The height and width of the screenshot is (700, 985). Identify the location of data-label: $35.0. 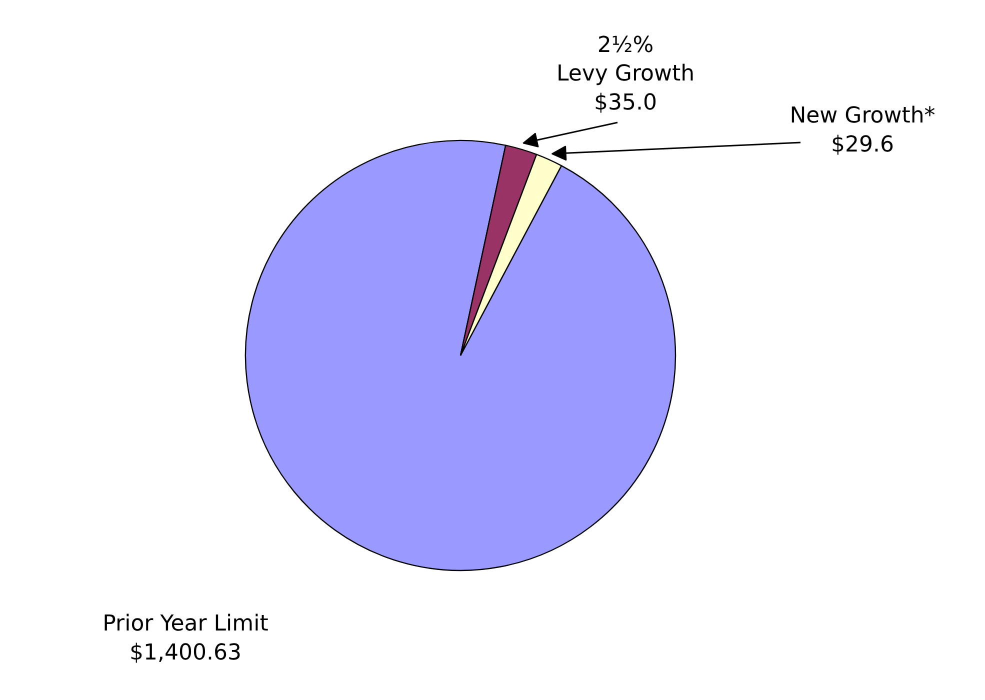
(625, 103).